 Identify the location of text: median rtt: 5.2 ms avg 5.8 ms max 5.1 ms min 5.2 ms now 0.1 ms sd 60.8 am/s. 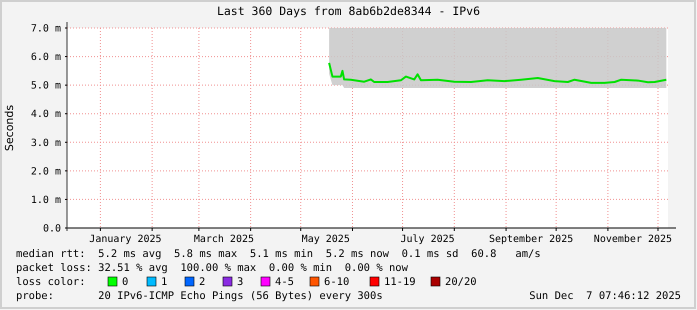
(278, 254).